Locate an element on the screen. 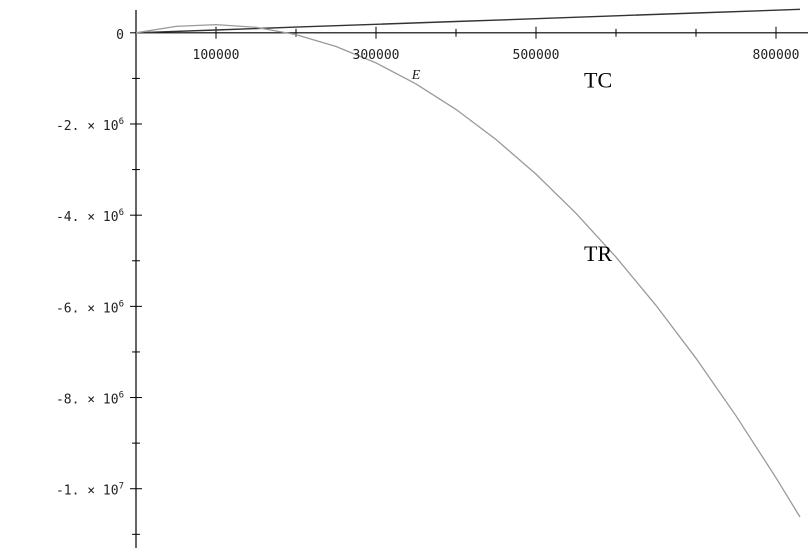 The width and height of the screenshot is (809, 553). y-tick-label: -1. × 107 is located at coordinates (90, 490).